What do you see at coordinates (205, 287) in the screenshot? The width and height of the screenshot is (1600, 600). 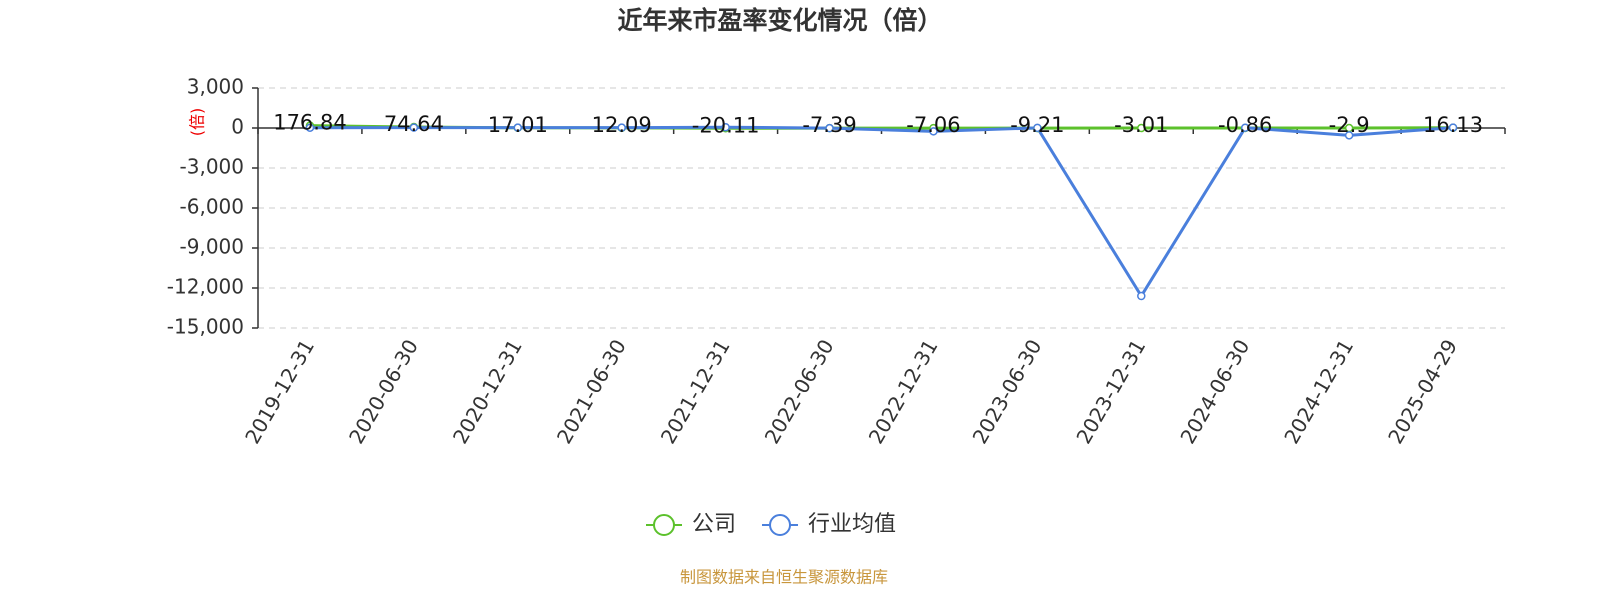 I see `y-tick-label: -12,000` at bounding box center [205, 287].